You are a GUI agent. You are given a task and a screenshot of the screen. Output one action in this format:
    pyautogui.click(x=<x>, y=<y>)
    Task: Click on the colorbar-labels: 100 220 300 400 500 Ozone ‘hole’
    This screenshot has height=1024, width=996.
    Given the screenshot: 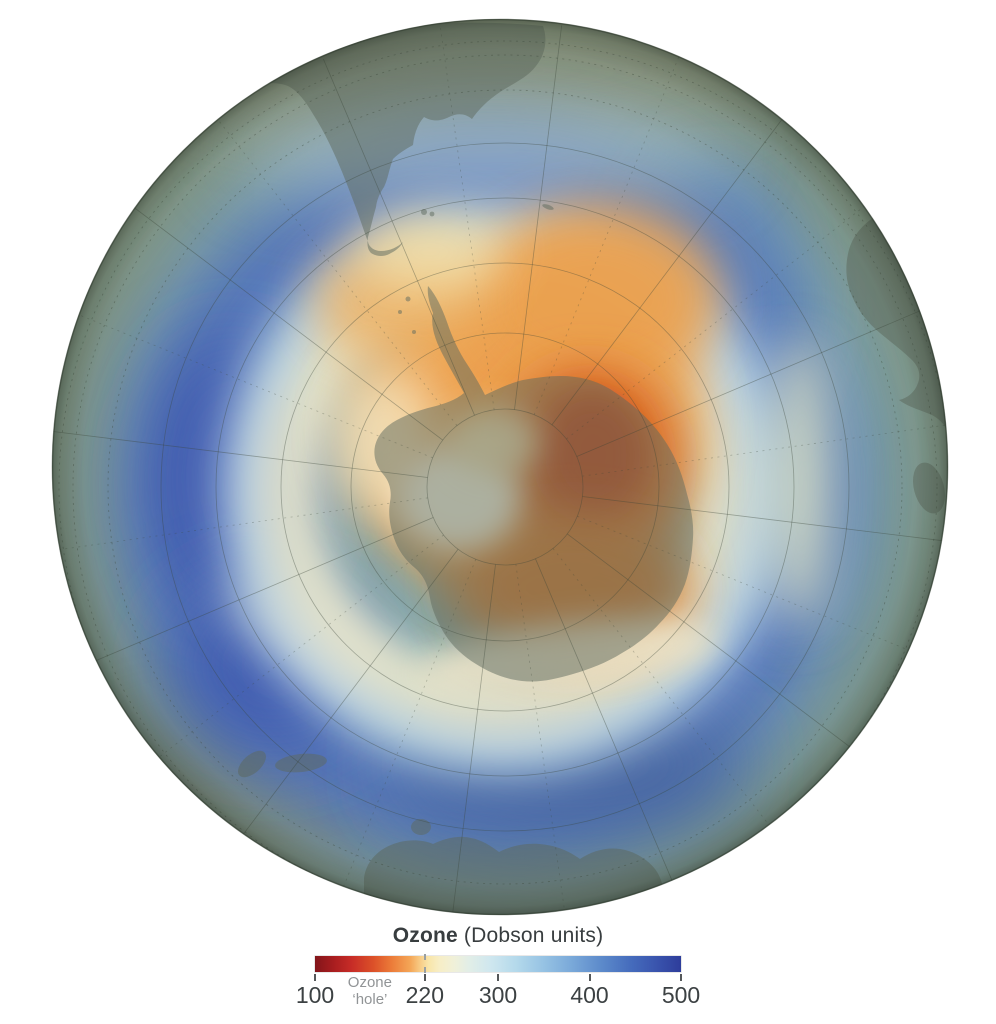 What is the action you would take?
    pyautogui.click(x=498, y=992)
    